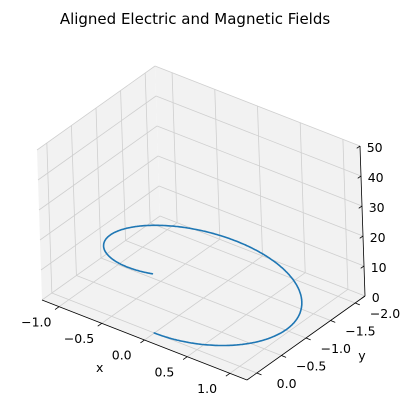 This screenshot has height=420, width=407. Describe the element at coordinates (377, 207) in the screenshot. I see `z-tick-label-3: 30` at that location.